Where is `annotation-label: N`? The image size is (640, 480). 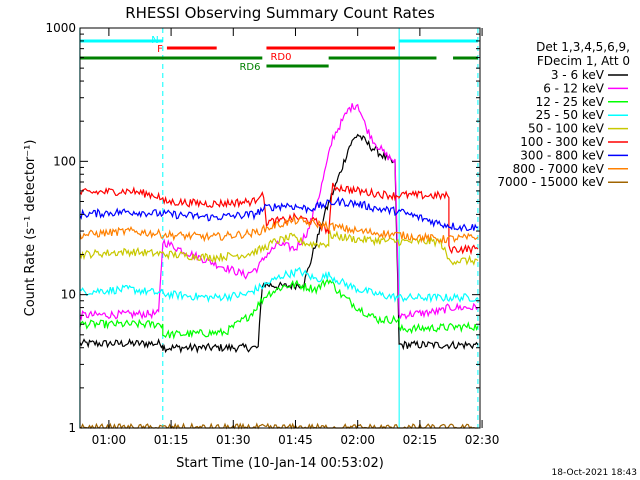
annotation-label: N is located at coordinates (154, 40).